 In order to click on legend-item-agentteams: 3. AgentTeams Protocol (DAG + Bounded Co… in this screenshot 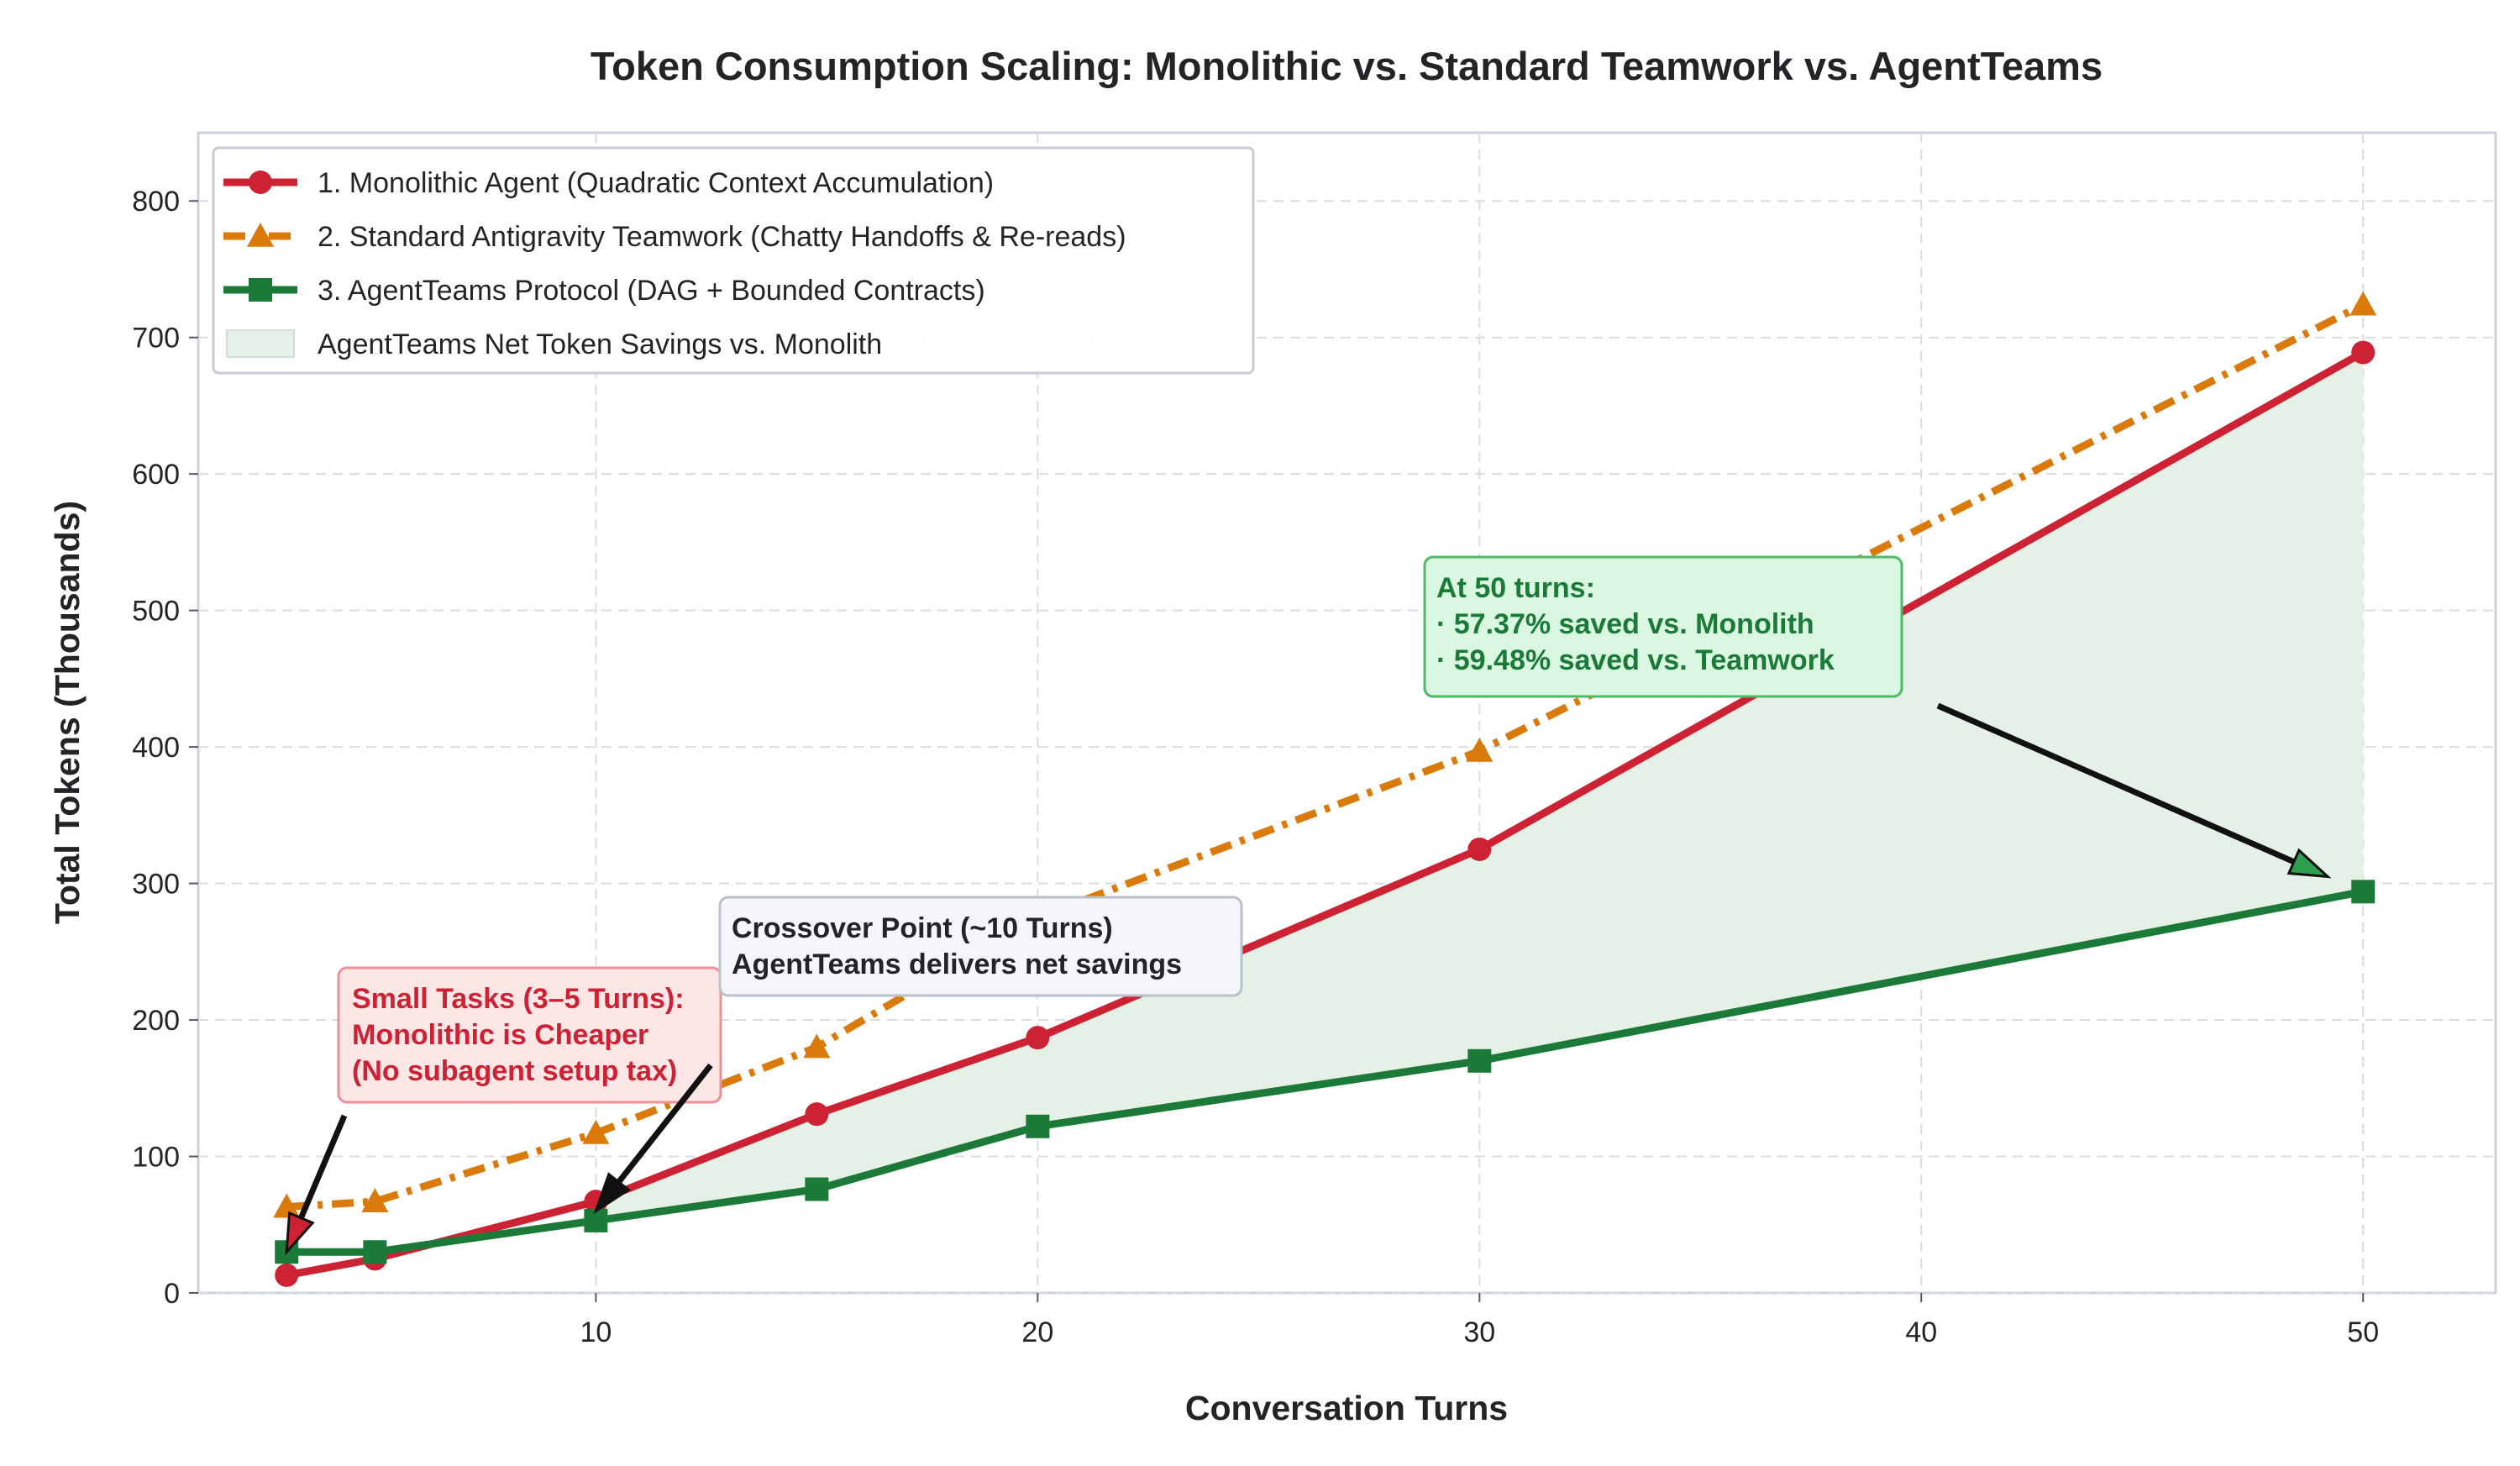, I will do `click(604, 291)`.